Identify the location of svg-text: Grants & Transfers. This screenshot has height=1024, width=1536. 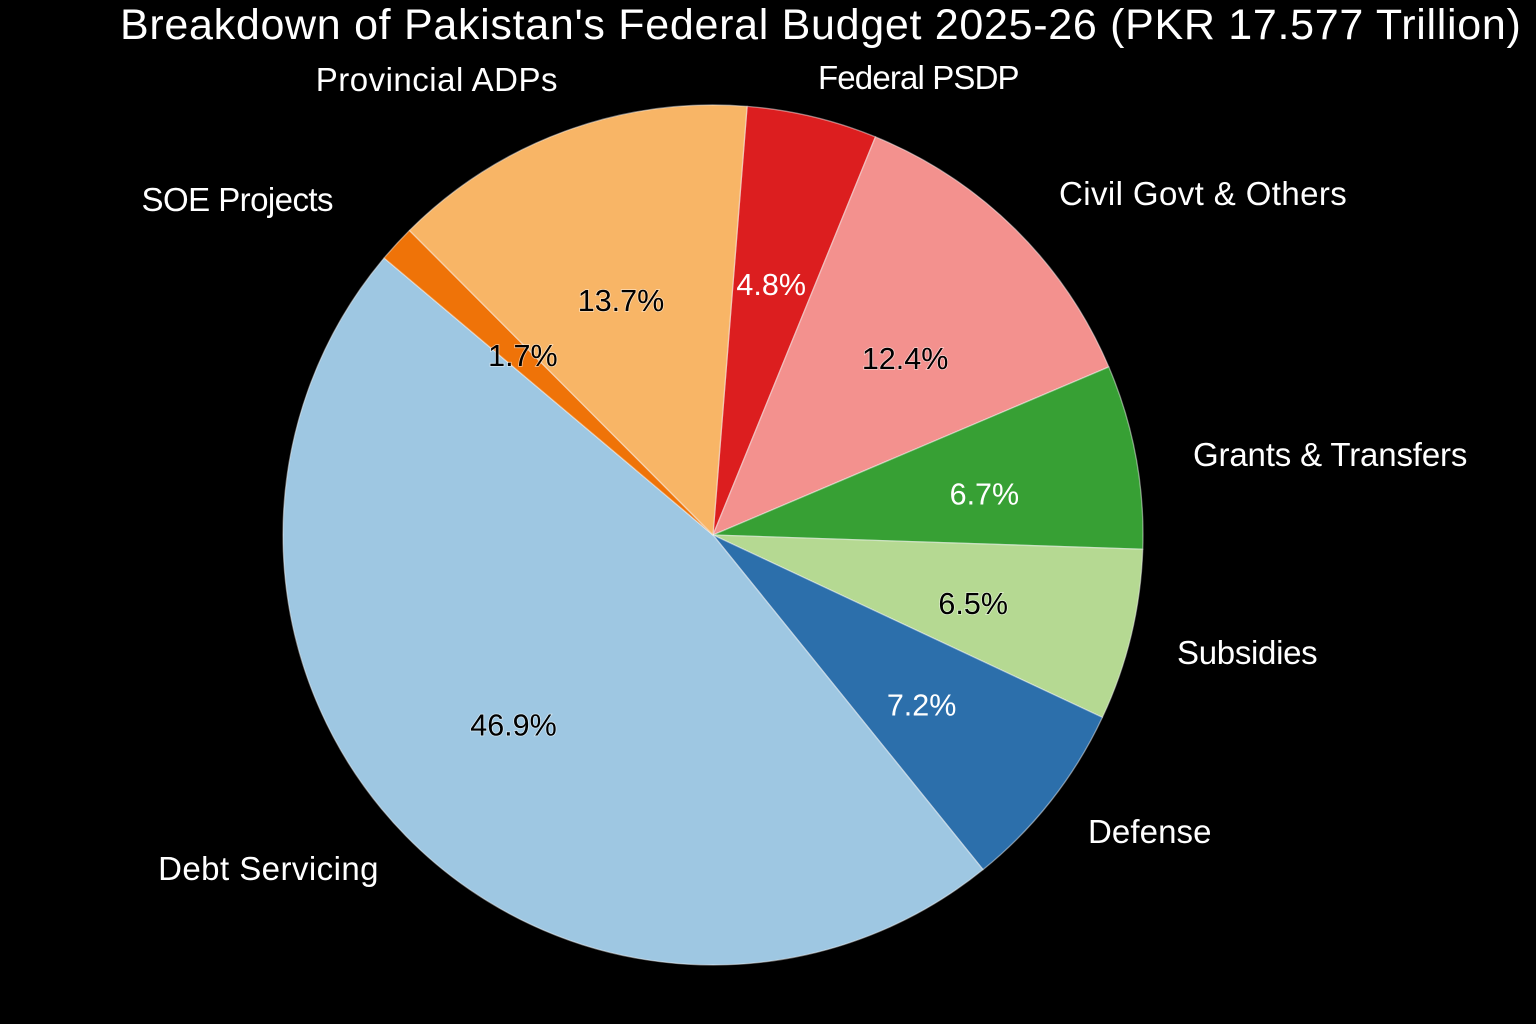
(1330, 454).